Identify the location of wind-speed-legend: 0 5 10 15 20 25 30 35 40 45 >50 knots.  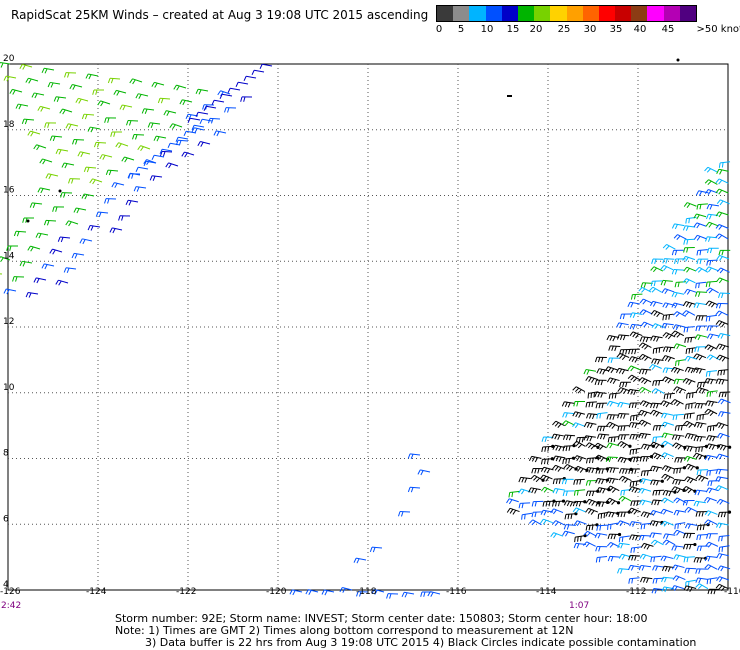
(588, 20).